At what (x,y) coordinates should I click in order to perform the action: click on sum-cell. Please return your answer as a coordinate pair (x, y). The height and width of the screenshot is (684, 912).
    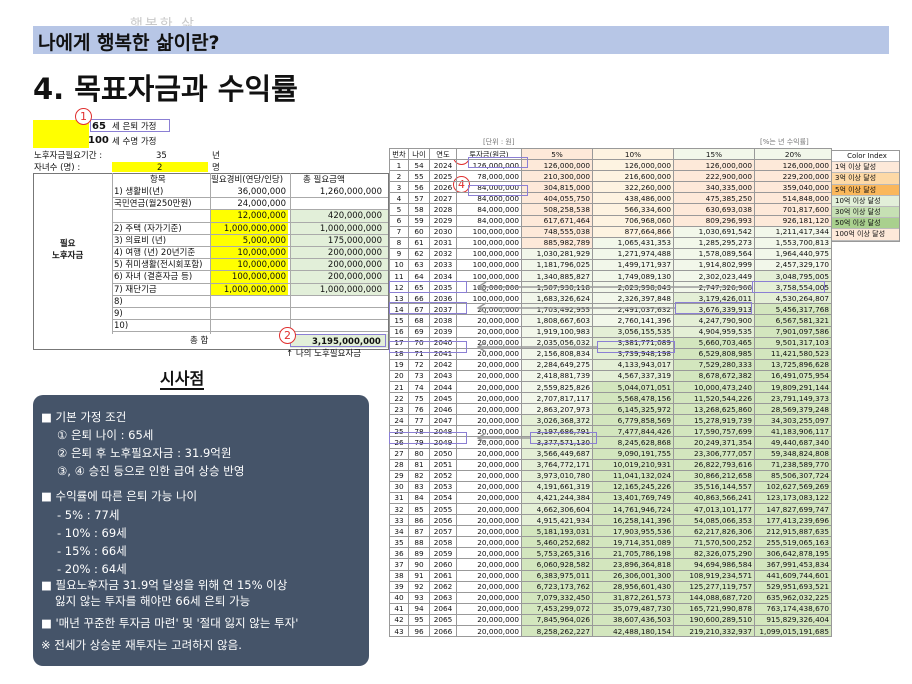
    Looking at the image, I should click on (339, 341).